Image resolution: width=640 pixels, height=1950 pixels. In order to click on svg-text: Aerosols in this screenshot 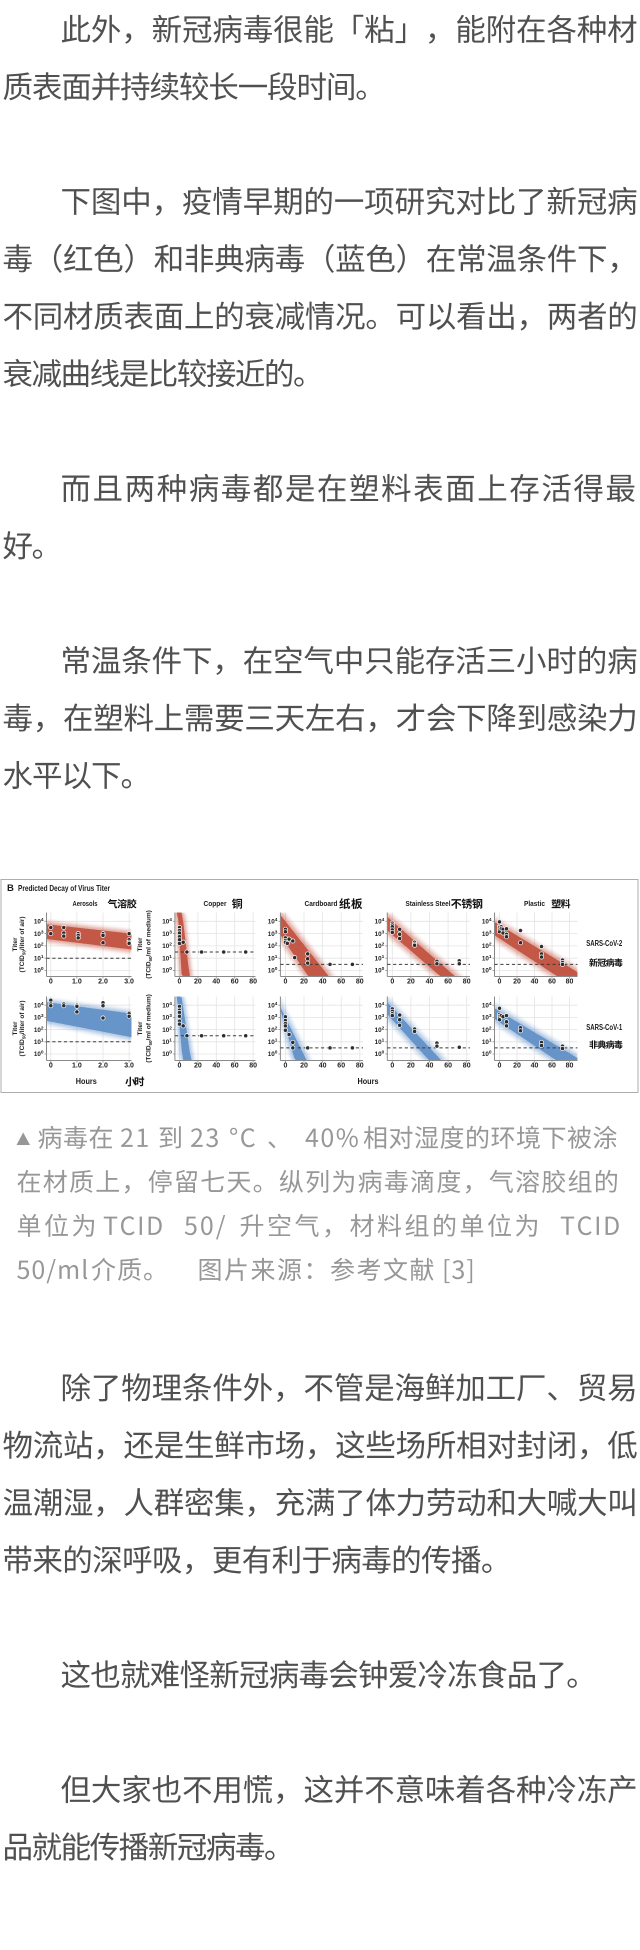, I will do `click(85, 903)`.